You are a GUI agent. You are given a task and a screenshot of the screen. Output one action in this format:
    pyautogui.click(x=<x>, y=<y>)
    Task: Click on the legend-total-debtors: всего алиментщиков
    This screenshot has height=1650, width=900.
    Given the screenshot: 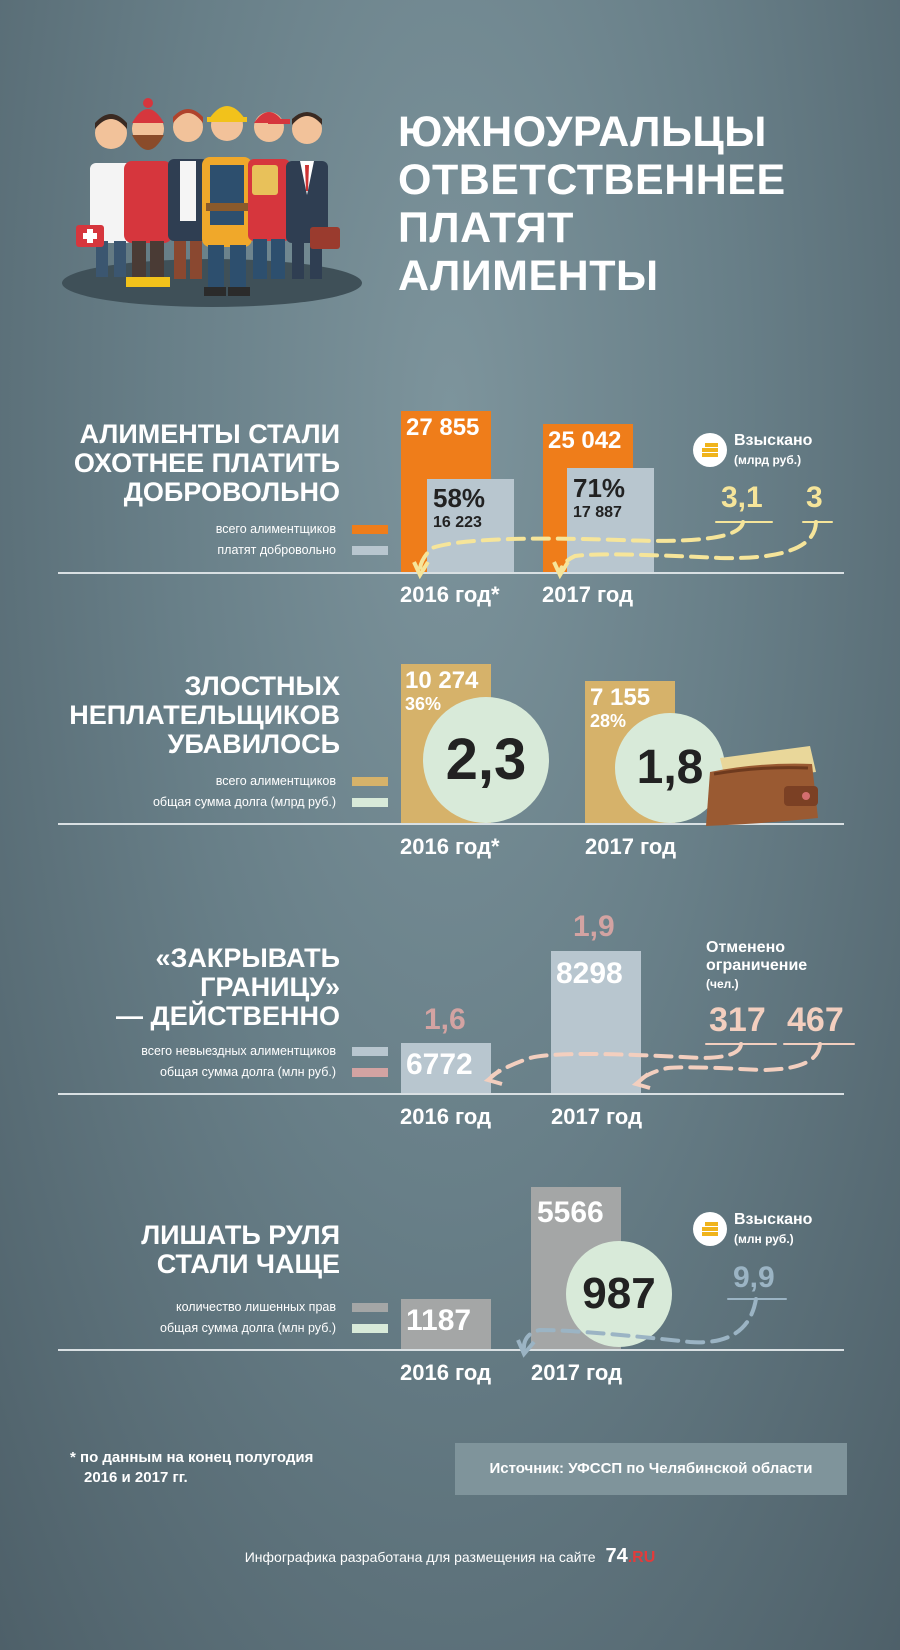 What is the action you would take?
    pyautogui.click(x=301, y=529)
    